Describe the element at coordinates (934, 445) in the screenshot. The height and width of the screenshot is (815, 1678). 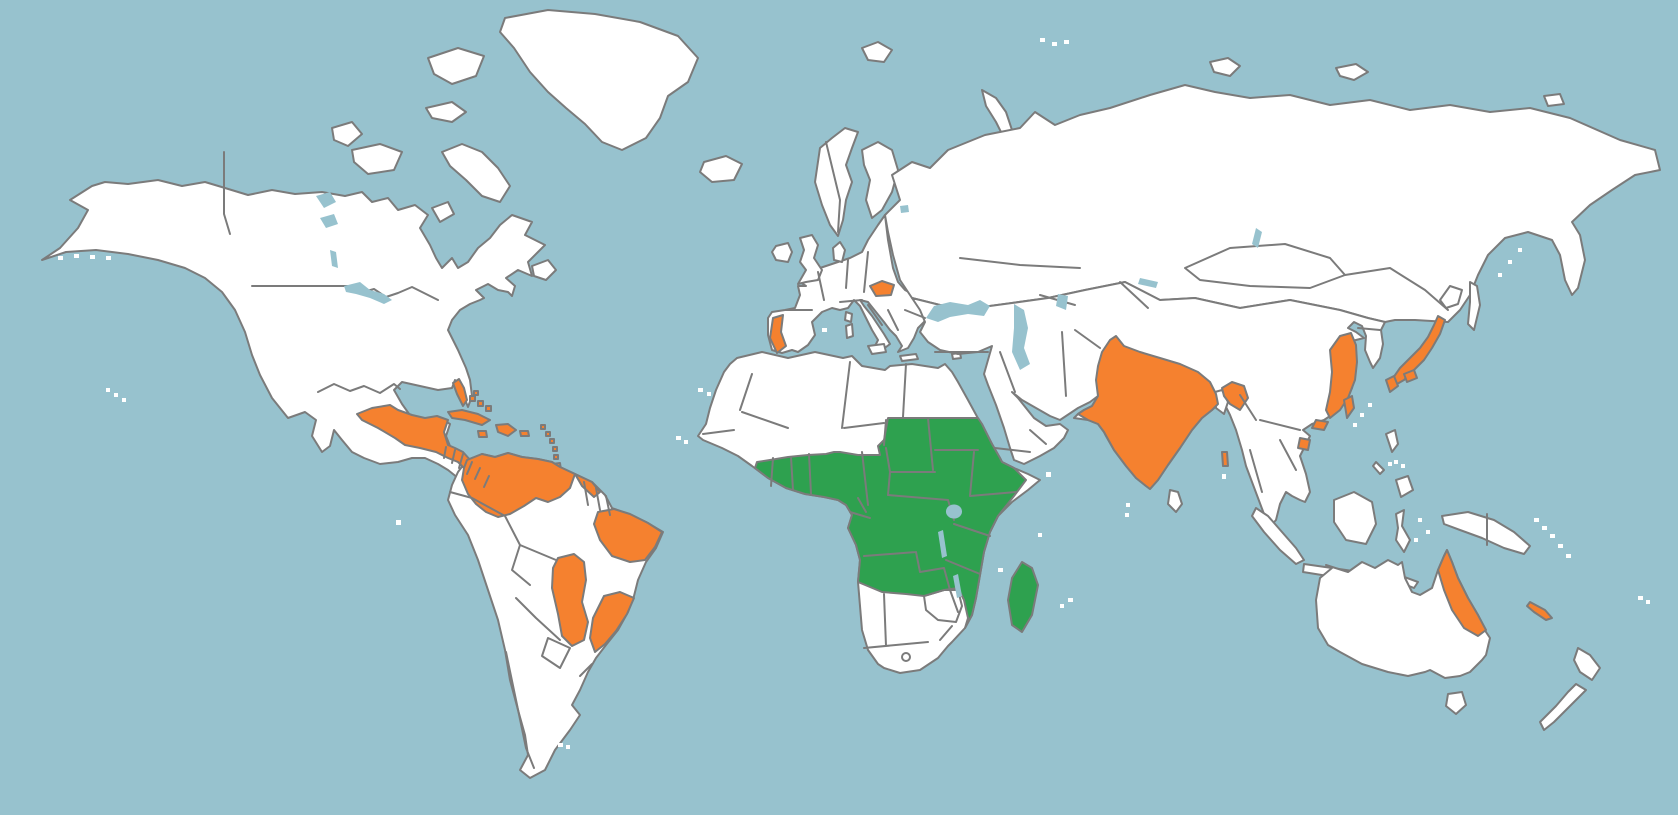
I see `border-chad-sudan` at that location.